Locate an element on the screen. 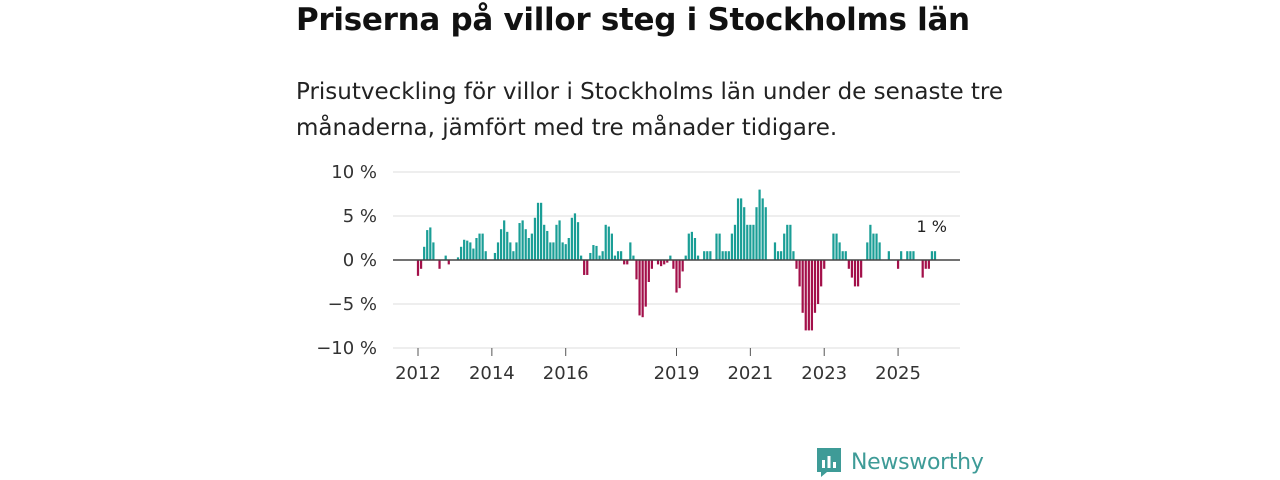 This screenshot has width=1280, height=480. x-tick-label: 2012 is located at coordinates (418, 373).